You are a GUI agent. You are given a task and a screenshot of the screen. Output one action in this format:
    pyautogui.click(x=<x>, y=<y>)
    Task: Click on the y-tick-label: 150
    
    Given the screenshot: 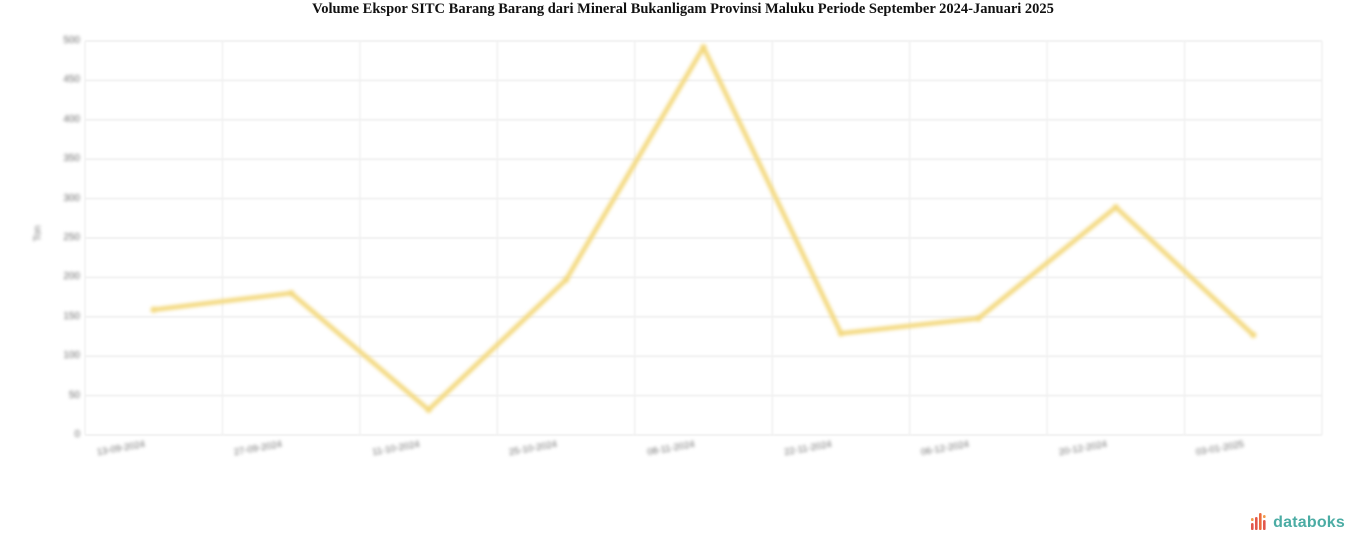 What is the action you would take?
    pyautogui.click(x=71, y=316)
    